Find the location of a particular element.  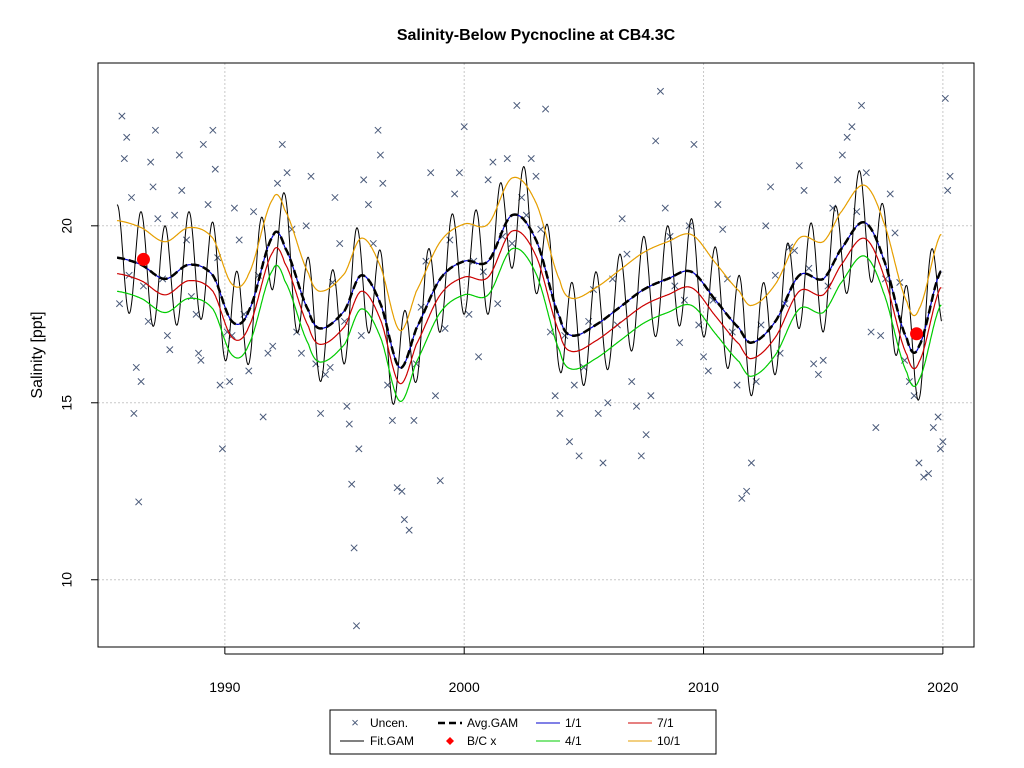

bc-points is located at coordinates (530, 296).